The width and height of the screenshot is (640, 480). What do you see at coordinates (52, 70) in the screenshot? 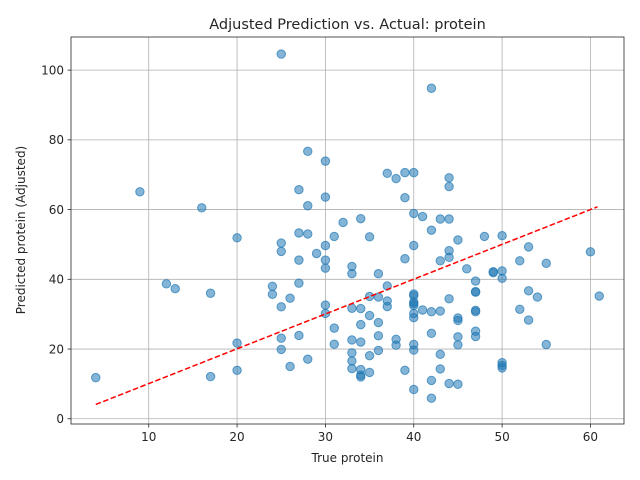
I see `y-tick-label: 100` at bounding box center [52, 70].